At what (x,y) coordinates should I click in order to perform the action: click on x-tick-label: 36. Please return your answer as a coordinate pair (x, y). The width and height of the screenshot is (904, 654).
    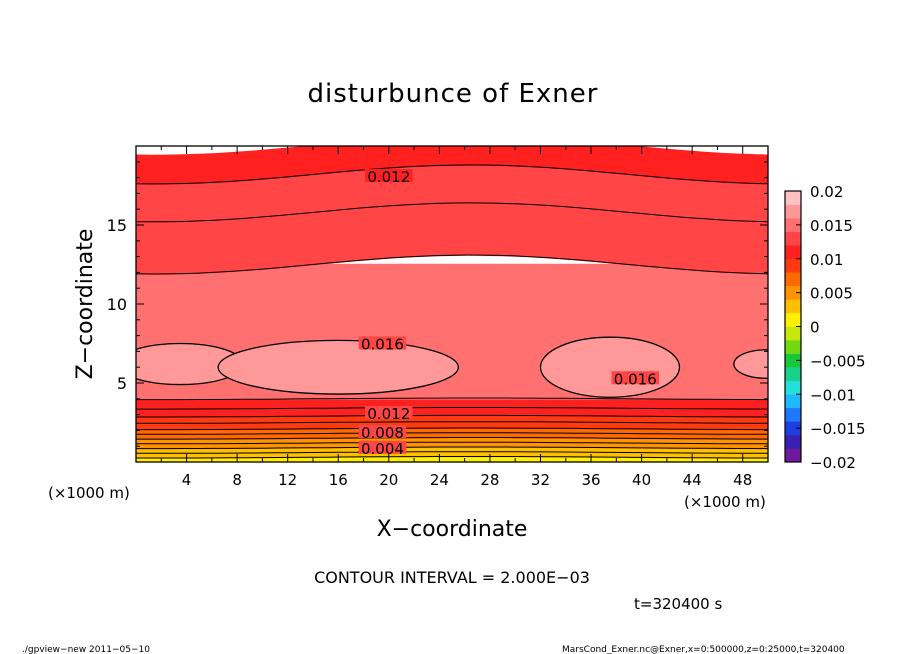
    Looking at the image, I should click on (590, 480).